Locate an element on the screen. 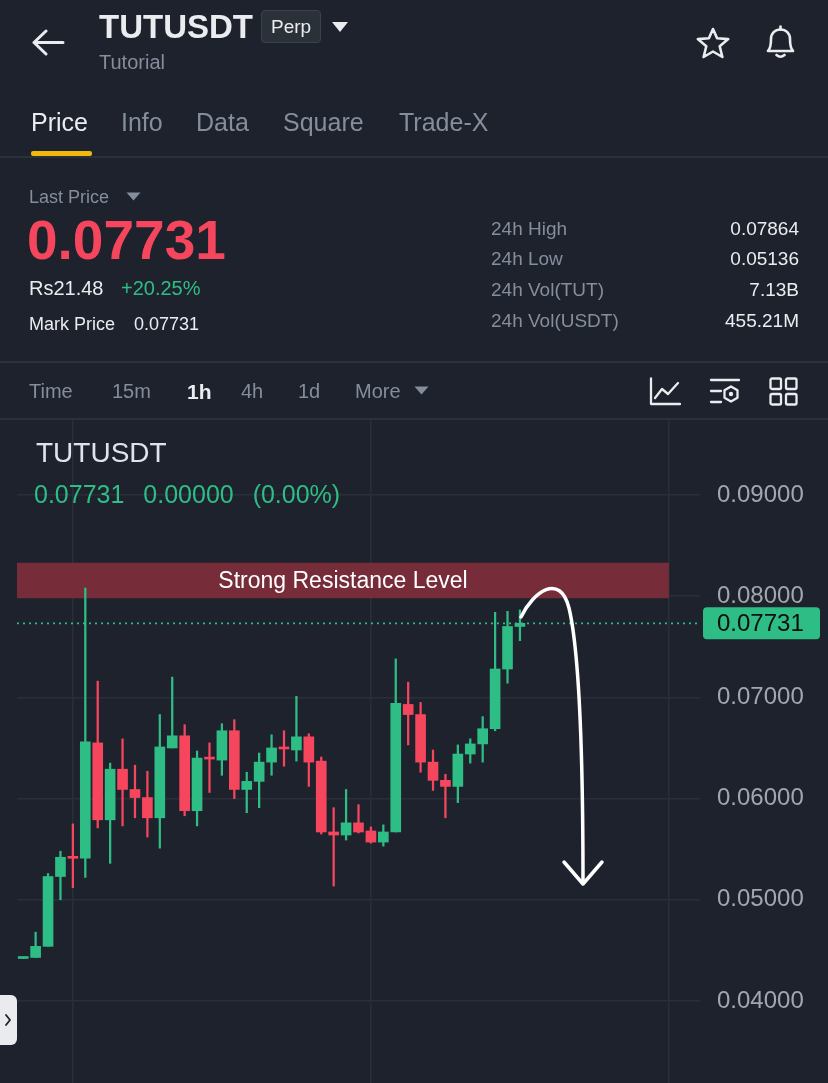 This screenshot has width=828, height=1083. y-tick-label: 0.05000 is located at coordinates (760, 898).